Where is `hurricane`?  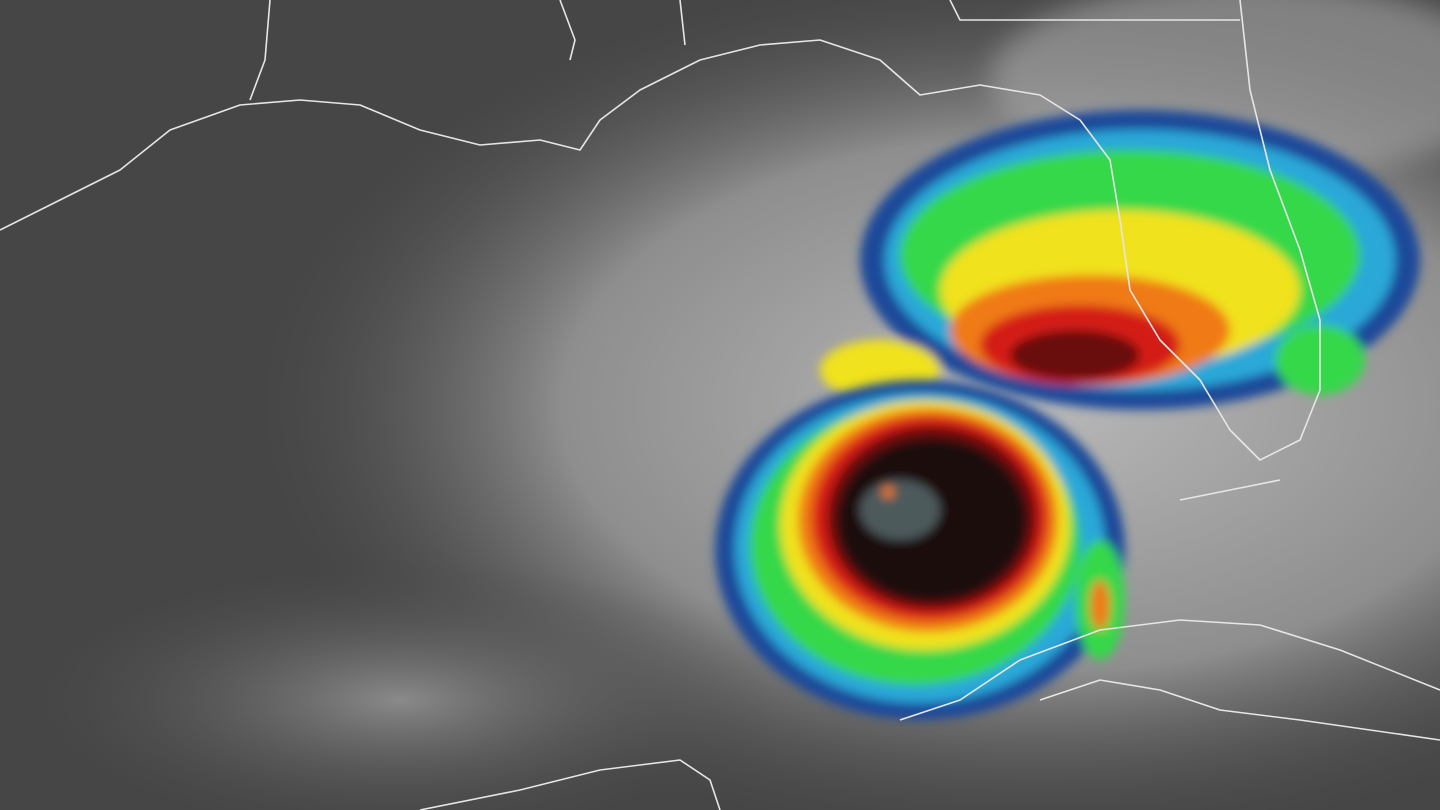
hurricane is located at coordinates (920, 550).